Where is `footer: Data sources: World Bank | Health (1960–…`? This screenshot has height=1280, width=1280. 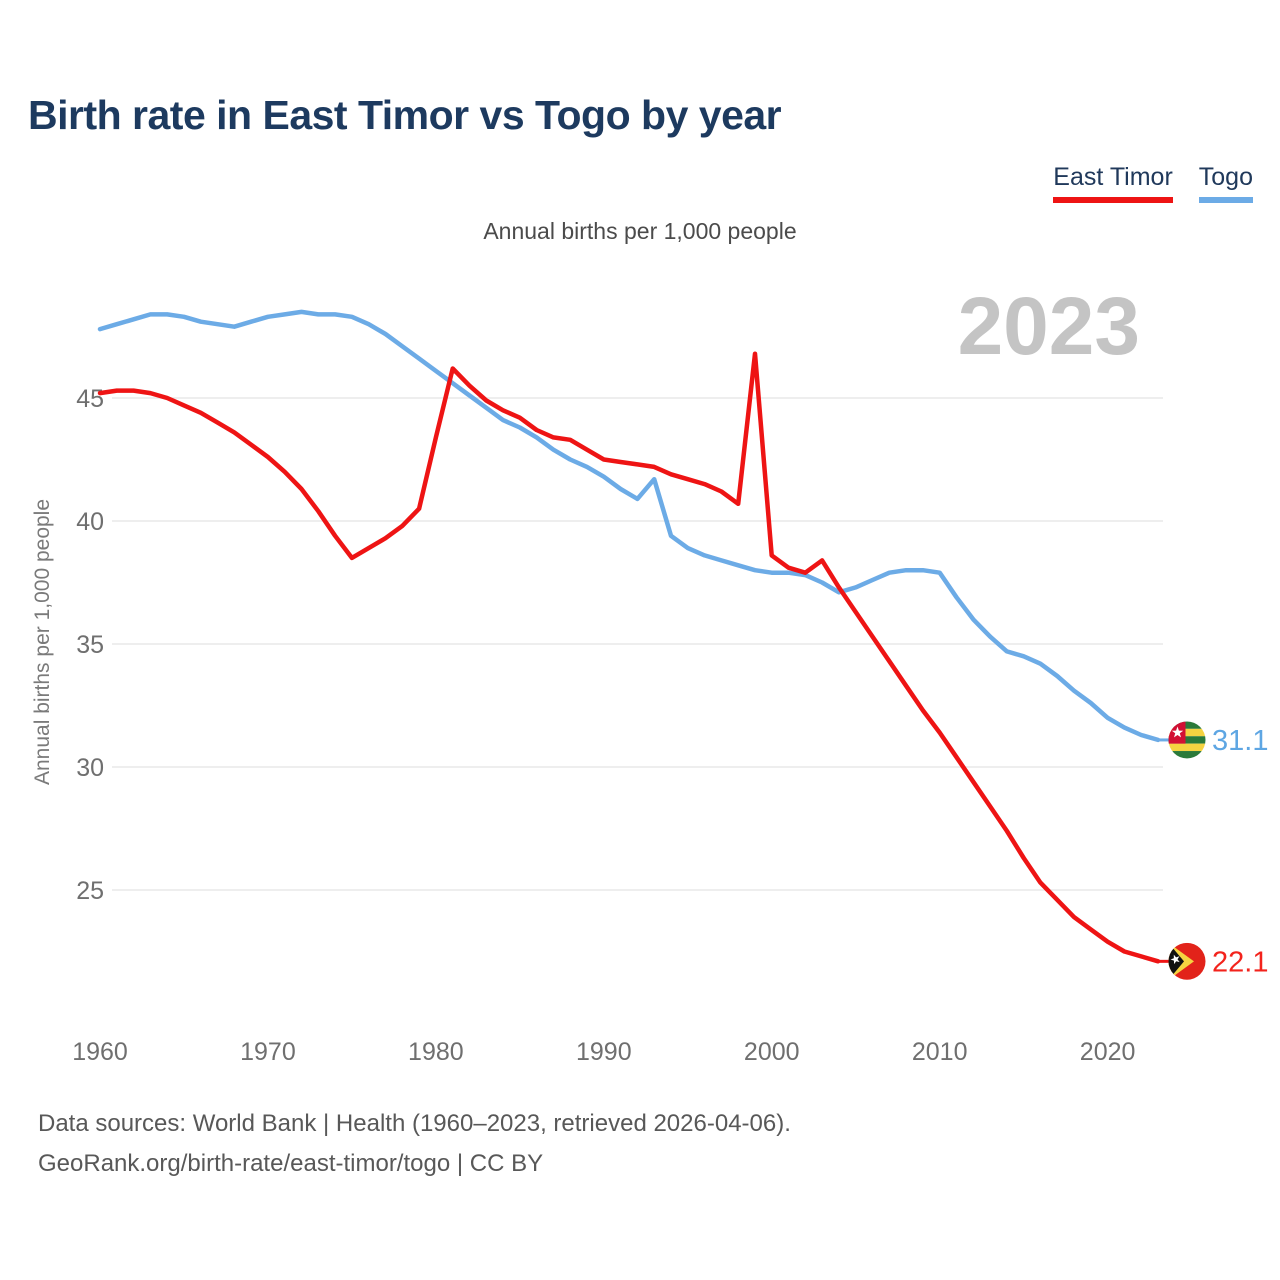 footer: Data sources: World Bank | Health (1960–… is located at coordinates (588, 1144).